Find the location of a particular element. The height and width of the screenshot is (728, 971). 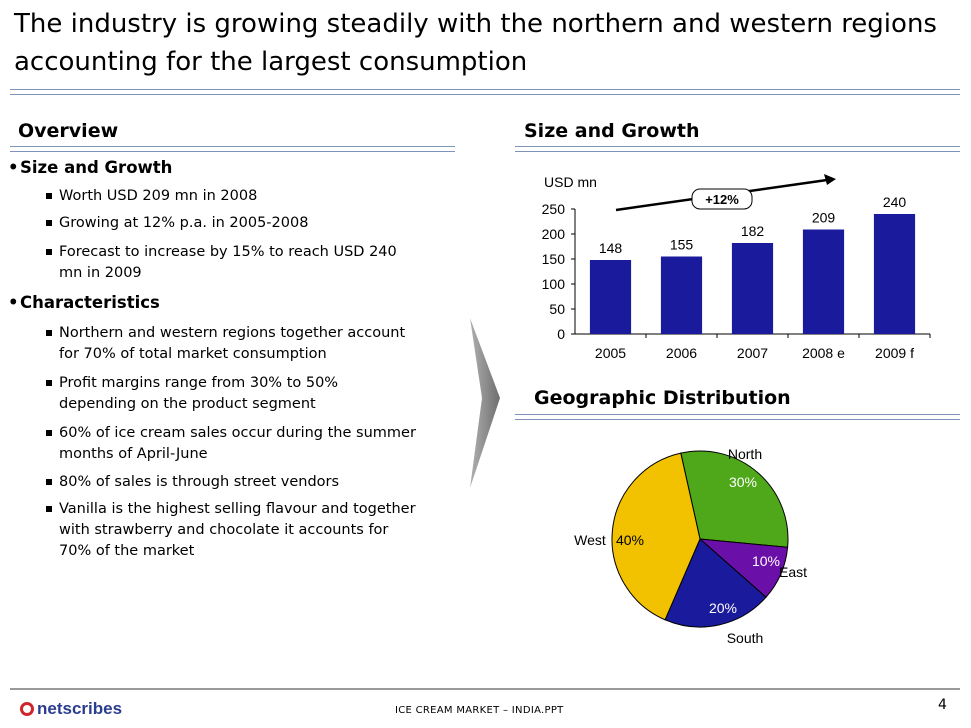

title-divider is located at coordinates (485, 92).